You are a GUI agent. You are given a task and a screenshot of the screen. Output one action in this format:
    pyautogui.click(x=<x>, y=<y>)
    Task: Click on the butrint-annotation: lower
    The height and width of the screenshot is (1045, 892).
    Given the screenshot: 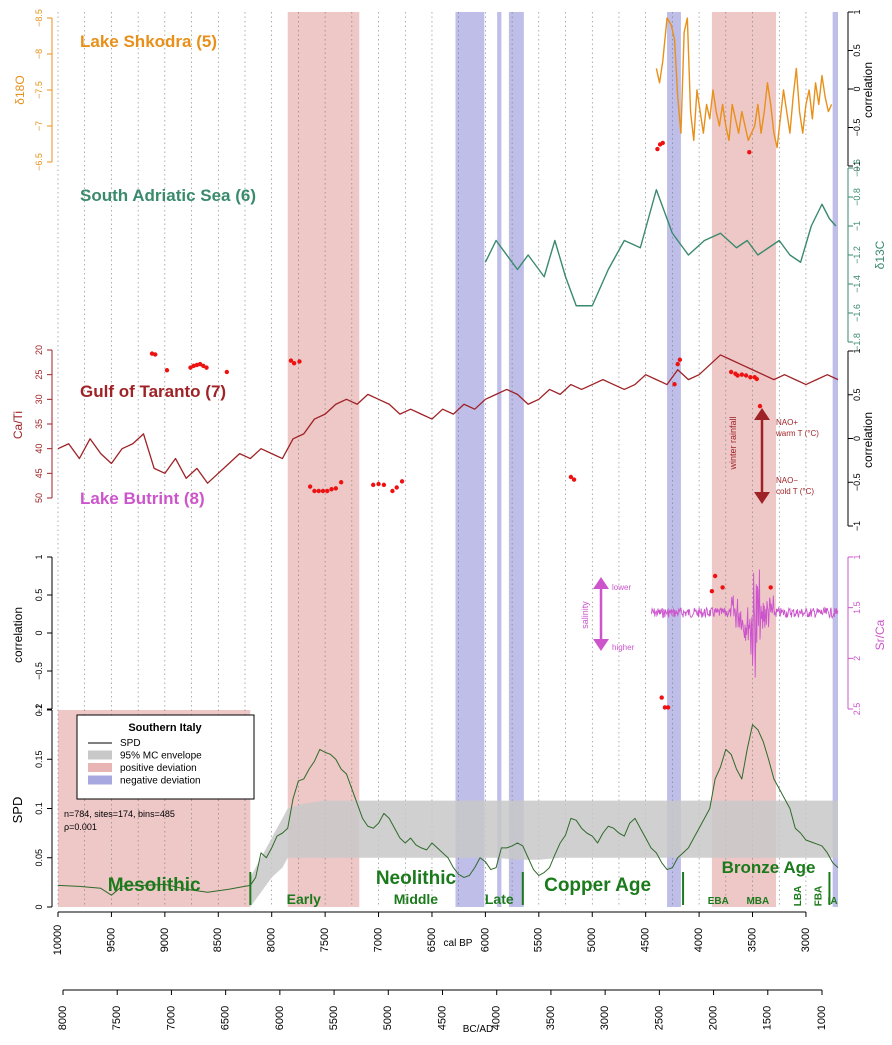 What is the action you would take?
    pyautogui.click(x=621, y=587)
    